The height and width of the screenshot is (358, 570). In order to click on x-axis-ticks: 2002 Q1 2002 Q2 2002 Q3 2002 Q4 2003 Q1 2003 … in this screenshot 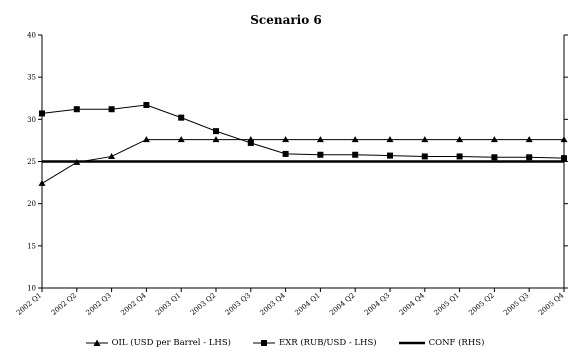, I will do `click(290, 302)`.